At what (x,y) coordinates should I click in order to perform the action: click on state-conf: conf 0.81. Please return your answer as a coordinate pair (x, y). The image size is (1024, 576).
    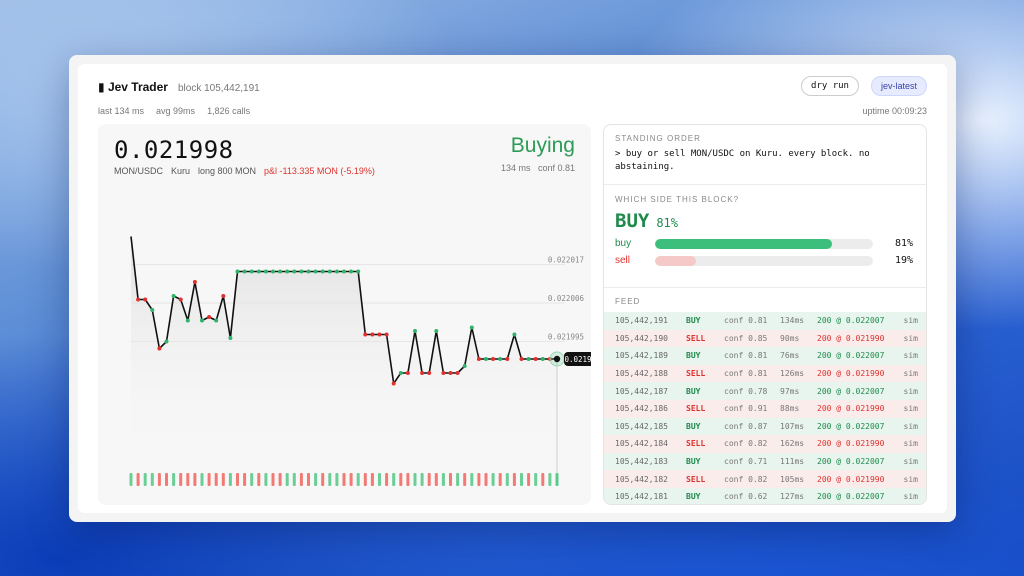
    Looking at the image, I should click on (556, 168).